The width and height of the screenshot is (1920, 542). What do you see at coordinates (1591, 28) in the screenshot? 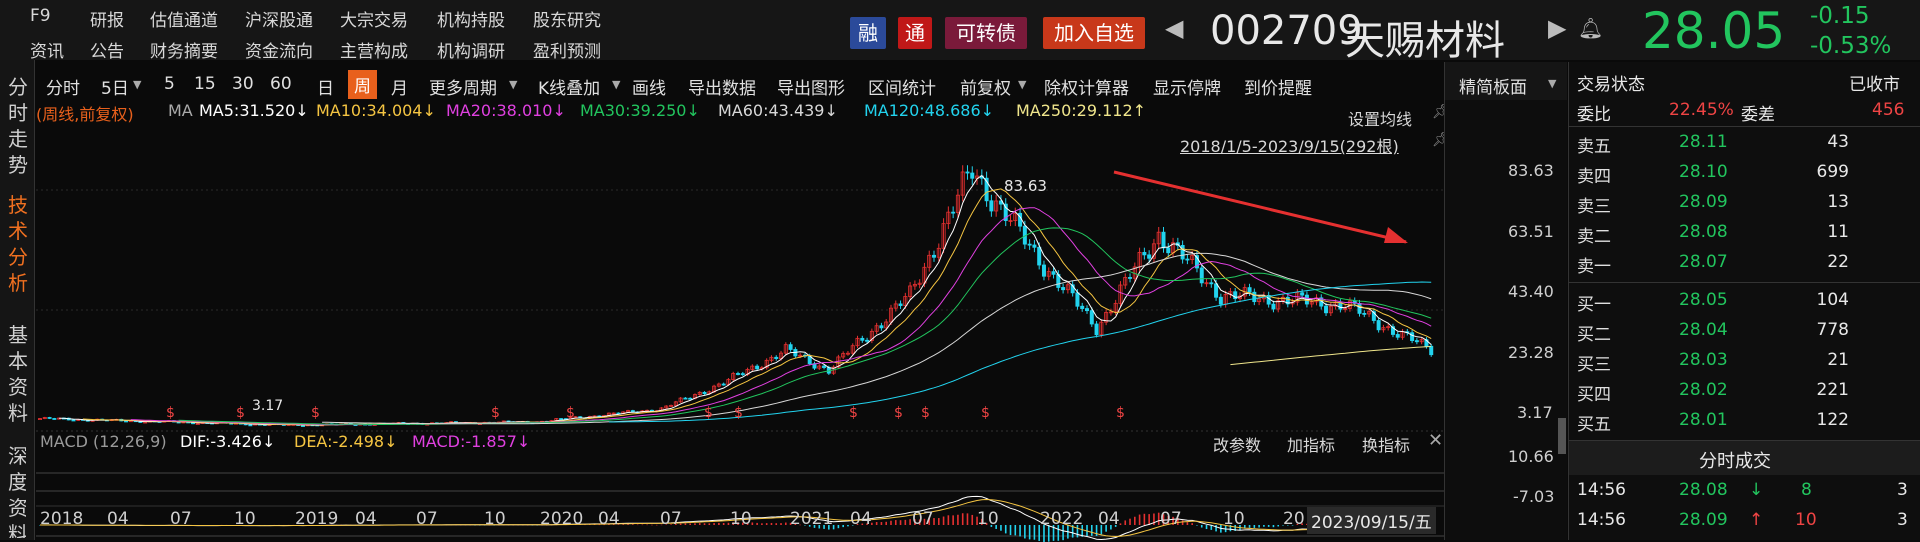
I see `bell-icon: 🔔︎` at bounding box center [1591, 28].